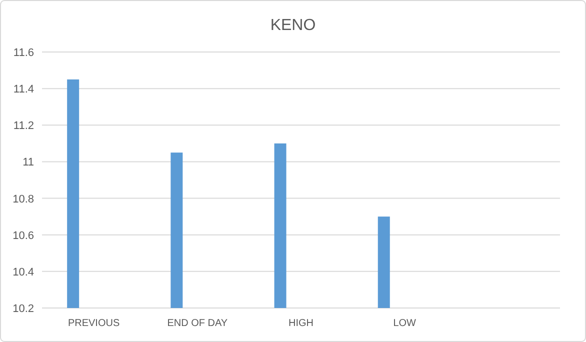 Image resolution: width=586 pixels, height=342 pixels. Describe the element at coordinates (23, 199) in the screenshot. I see `y-tick-label: 10.8` at that location.